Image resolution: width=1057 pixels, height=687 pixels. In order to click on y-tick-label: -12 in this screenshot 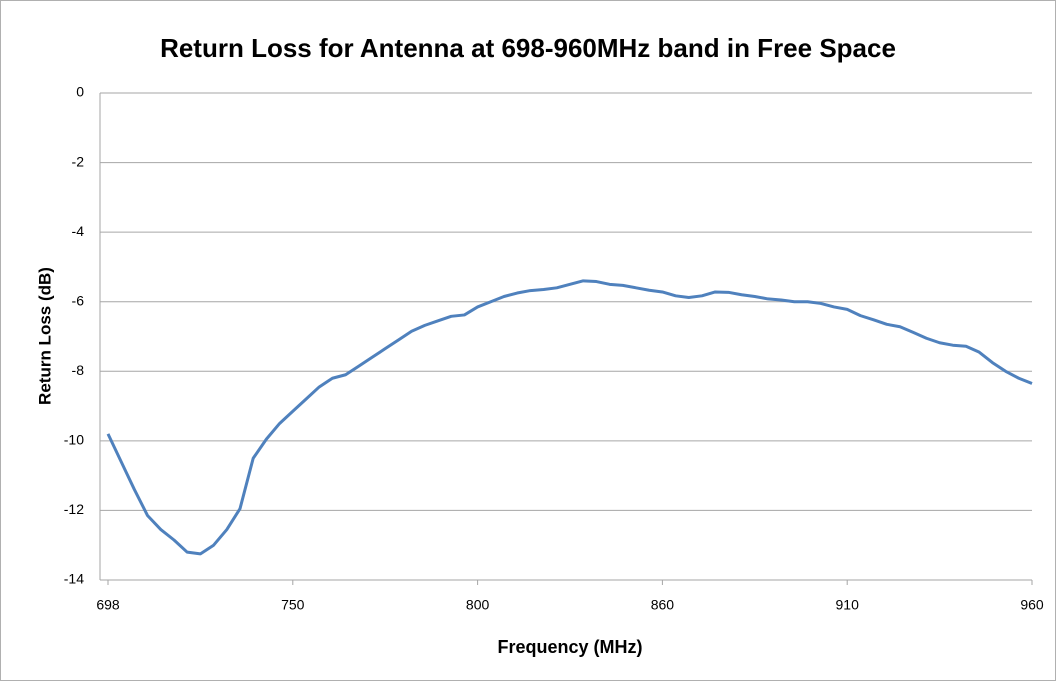, I will do `click(74, 509)`.